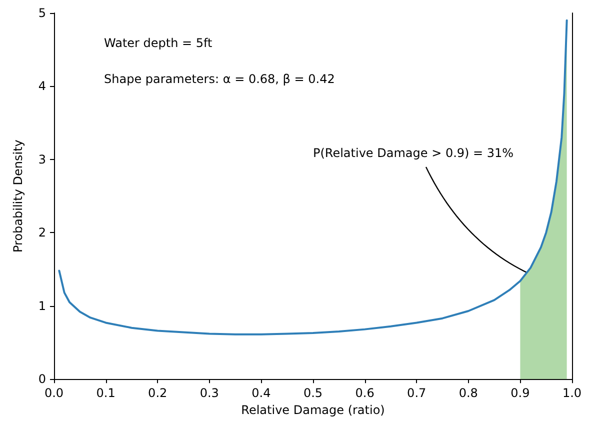 This screenshot has height=421, width=592. Describe the element at coordinates (416, 393) in the screenshot. I see `x-tick-label: 0.7` at that location.